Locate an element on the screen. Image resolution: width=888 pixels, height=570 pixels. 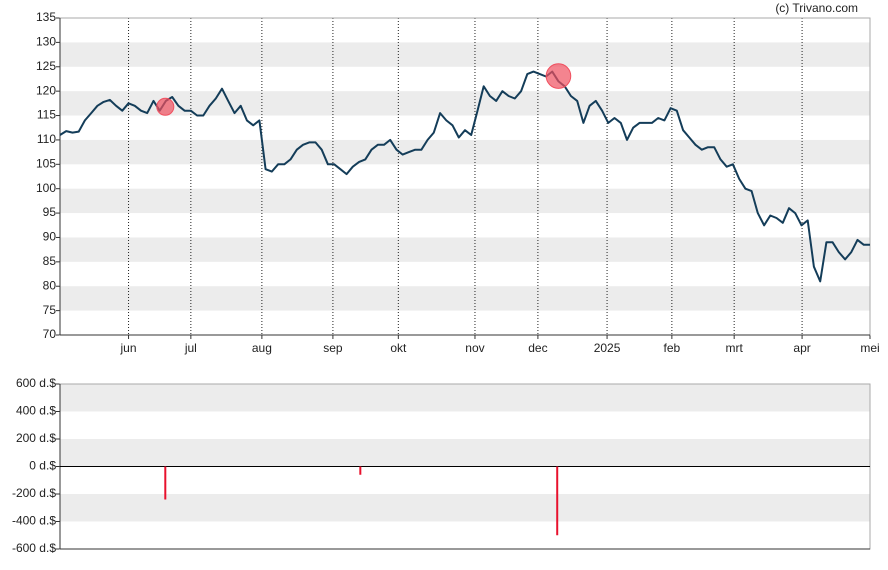
y-tick-label: 600 d.$ is located at coordinates (36, 383).